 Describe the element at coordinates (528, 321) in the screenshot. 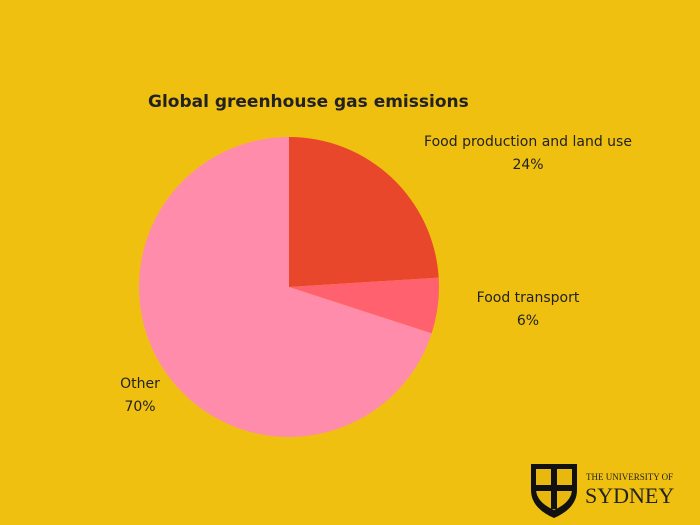

I see `value-label: 6%` at that location.